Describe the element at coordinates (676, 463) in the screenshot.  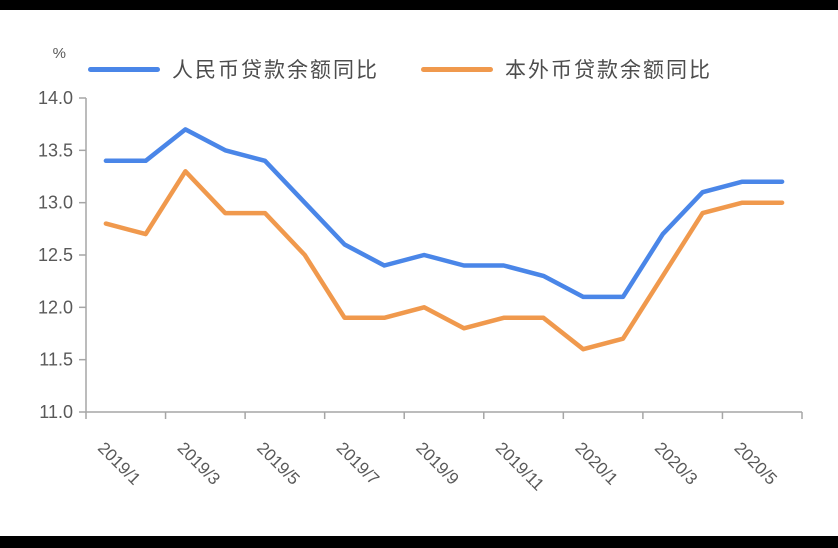
I see `x-axis-tick-label: 2020/3` at that location.